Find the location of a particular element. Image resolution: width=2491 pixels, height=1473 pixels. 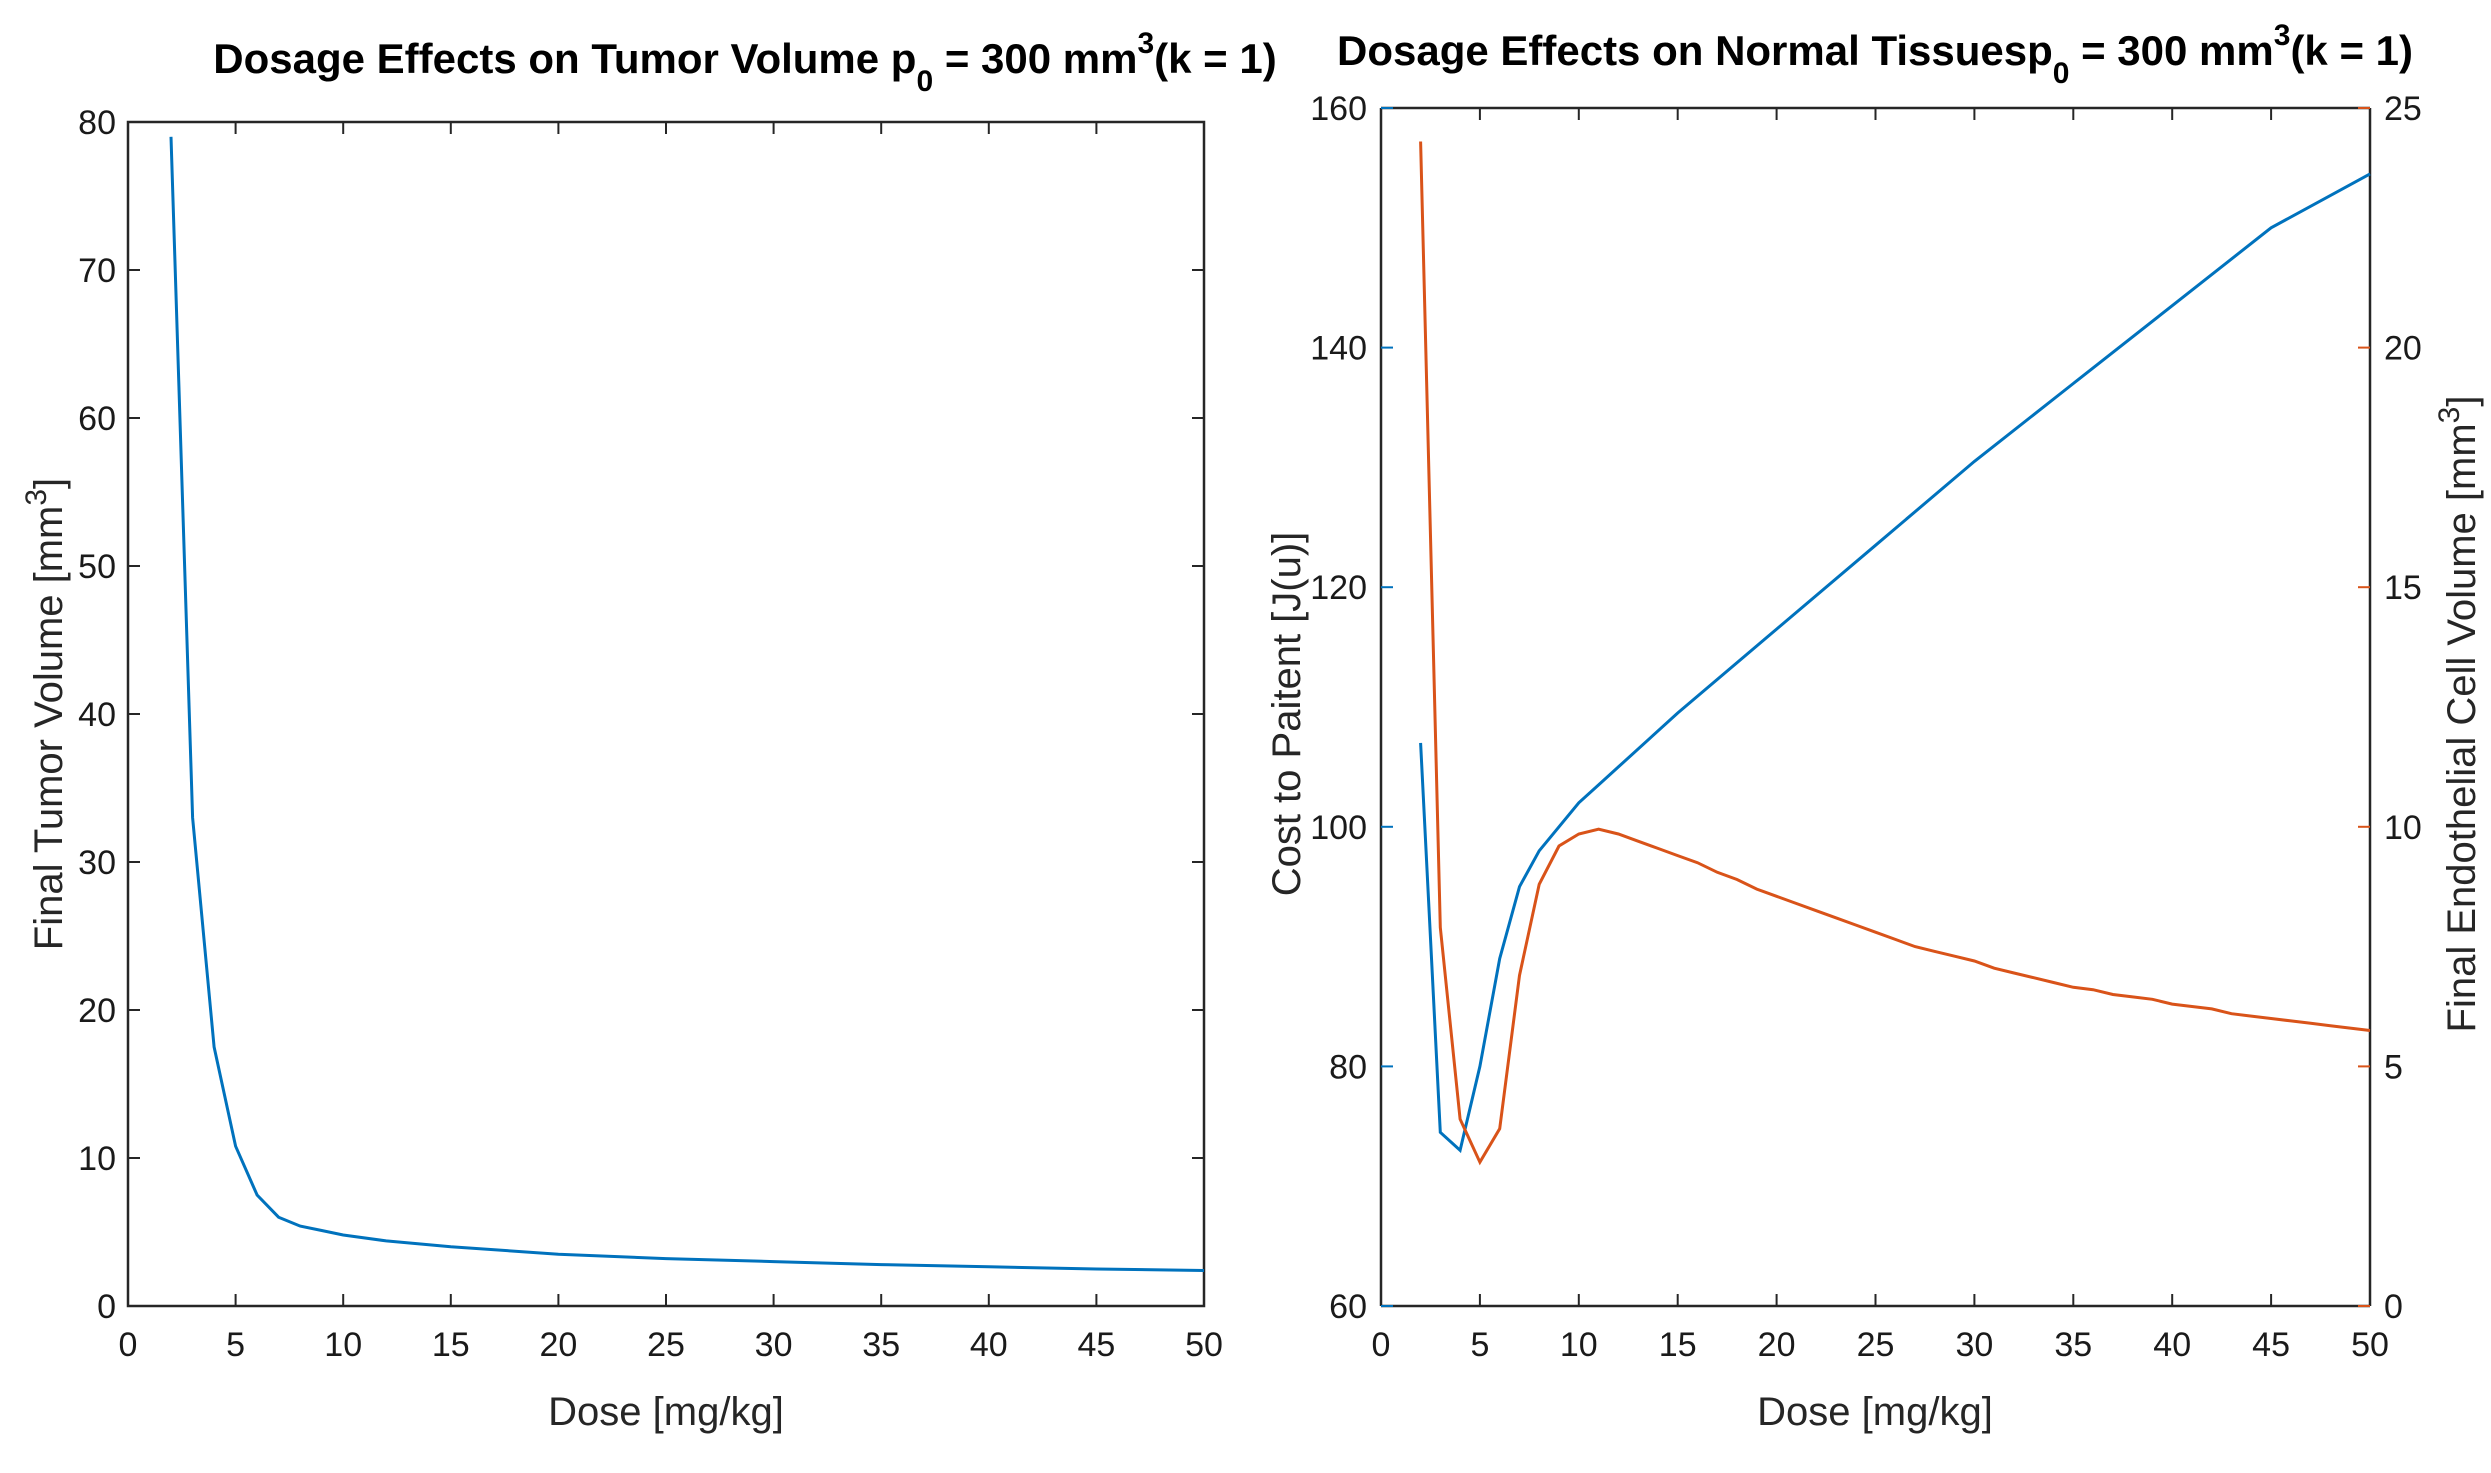

chart2-x-tick-label: 15 is located at coordinates (1678, 1345).